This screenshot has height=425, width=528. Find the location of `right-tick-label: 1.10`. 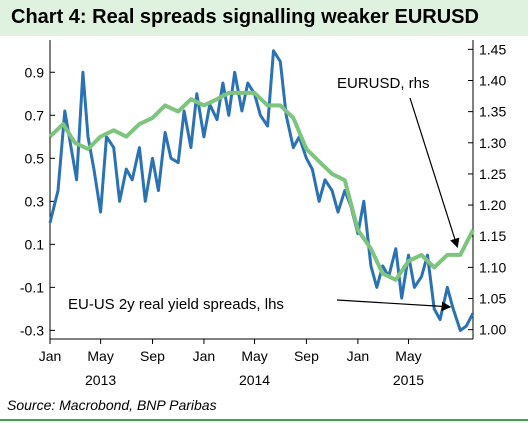

right-tick-label: 1.10 is located at coordinates (492, 267).